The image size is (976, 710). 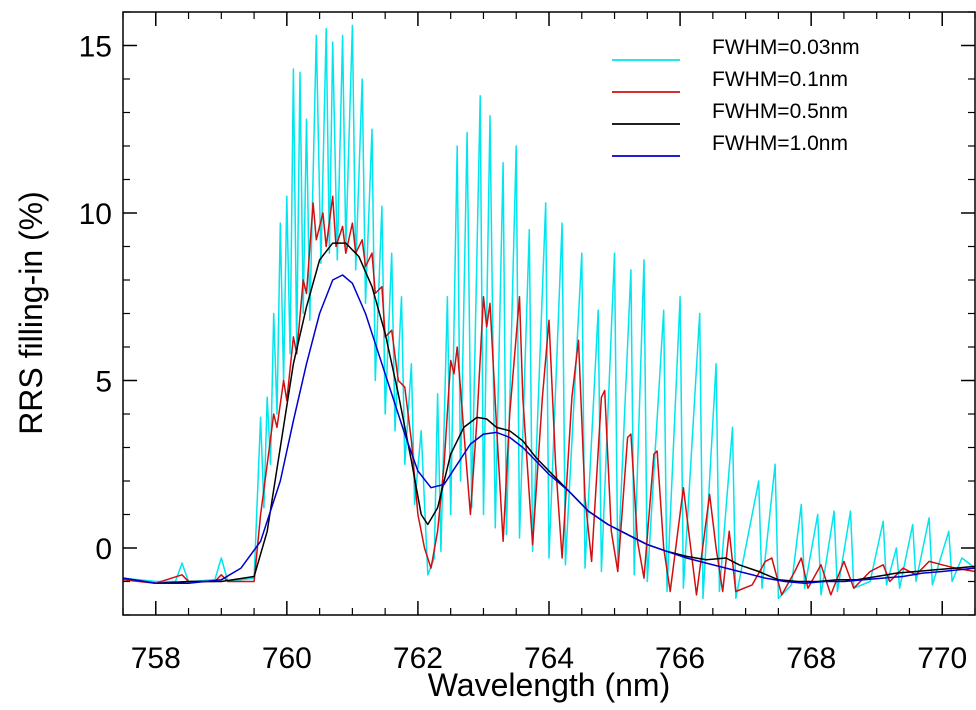 What do you see at coordinates (780, 143) in the screenshot?
I see `legend-label-4: FWHM=1.0nm` at bounding box center [780, 143].